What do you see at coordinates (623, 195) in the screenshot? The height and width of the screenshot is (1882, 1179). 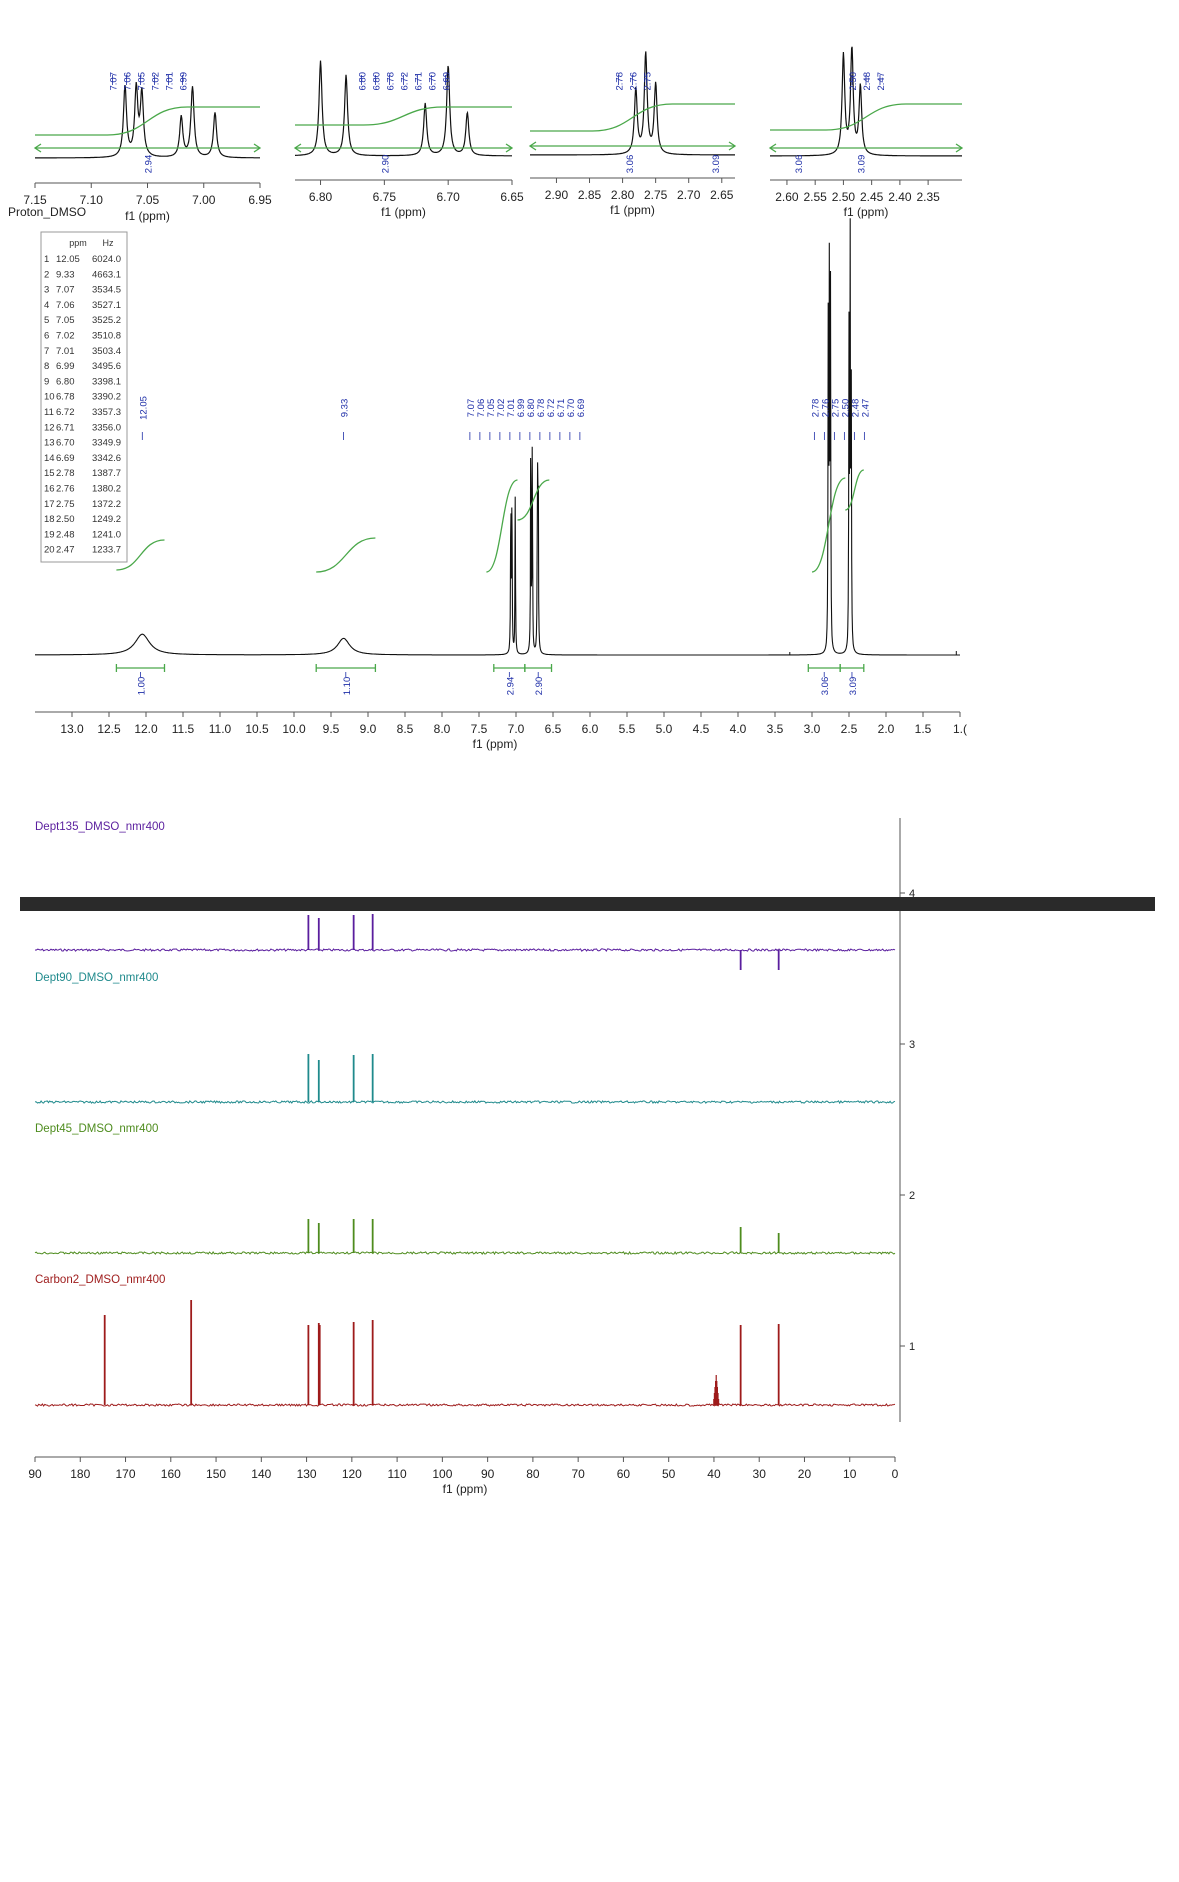 I see `inset-x-tick-label: 2.80` at bounding box center [623, 195].